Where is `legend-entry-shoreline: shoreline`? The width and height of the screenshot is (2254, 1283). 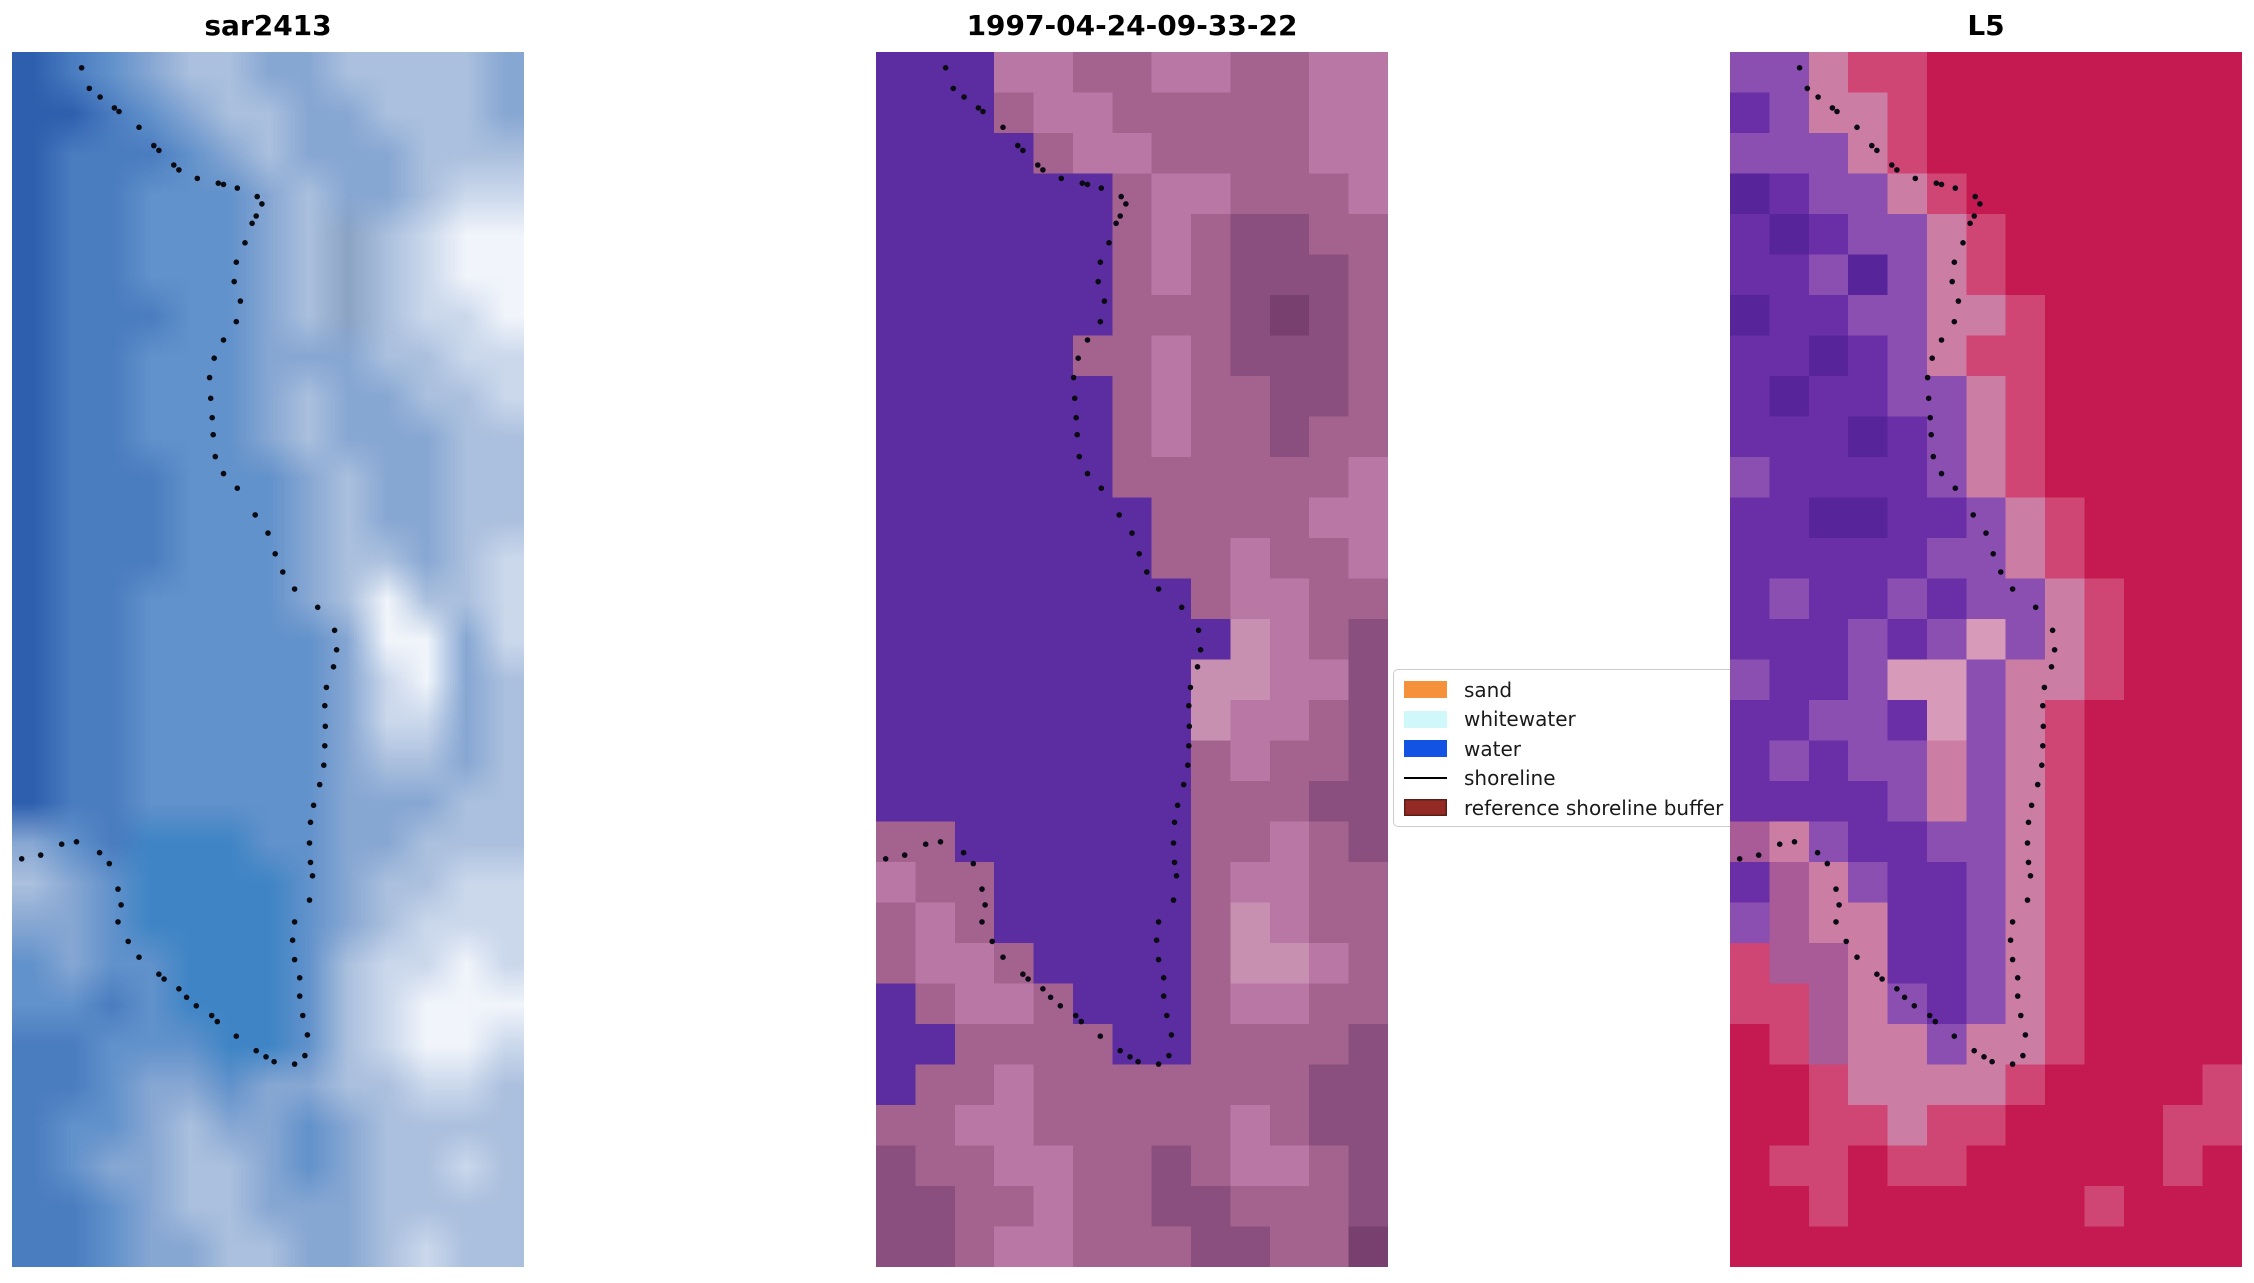
legend-entry-shoreline: shoreline is located at coordinates (1575, 779).